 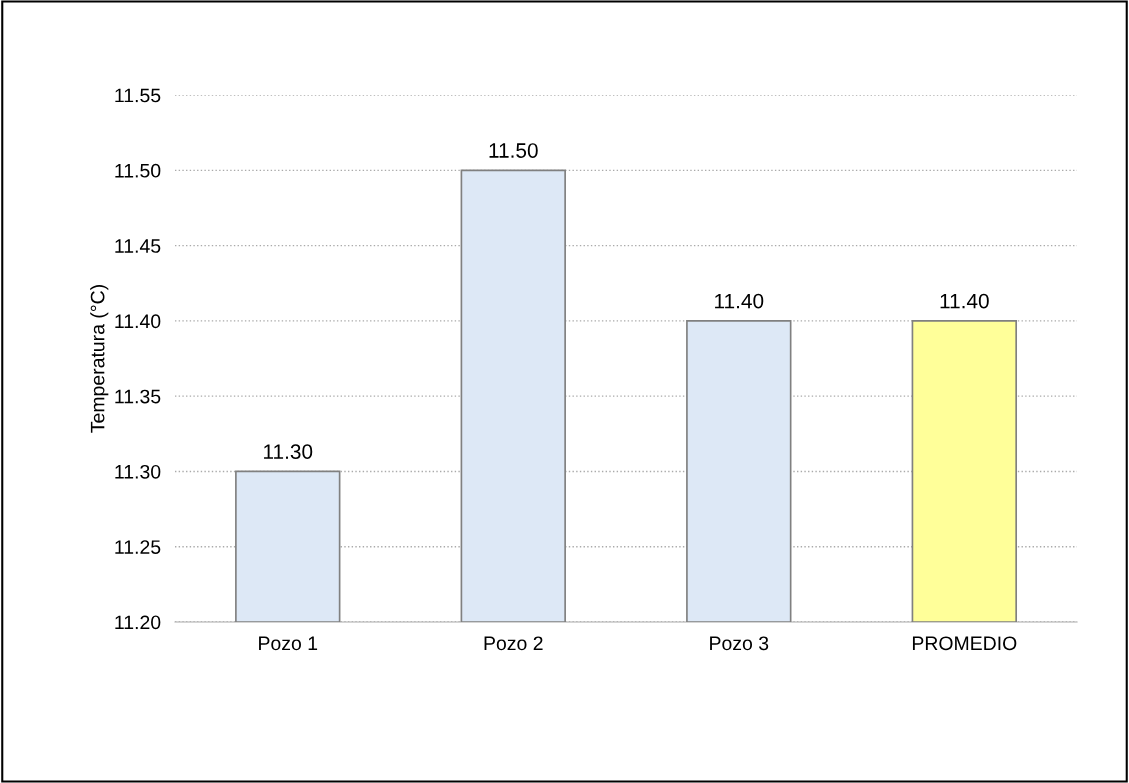 What do you see at coordinates (138, 622) in the screenshot?
I see `y-tick-label: 11.20` at bounding box center [138, 622].